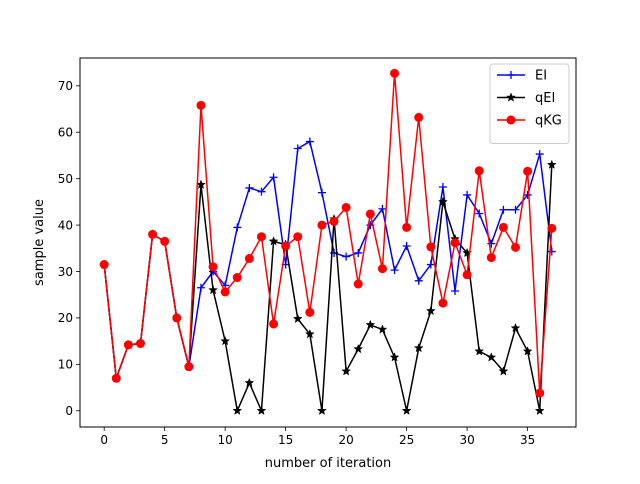 The width and height of the screenshot is (640, 484). I want to click on y-tick-label: 70, so click(65, 86).